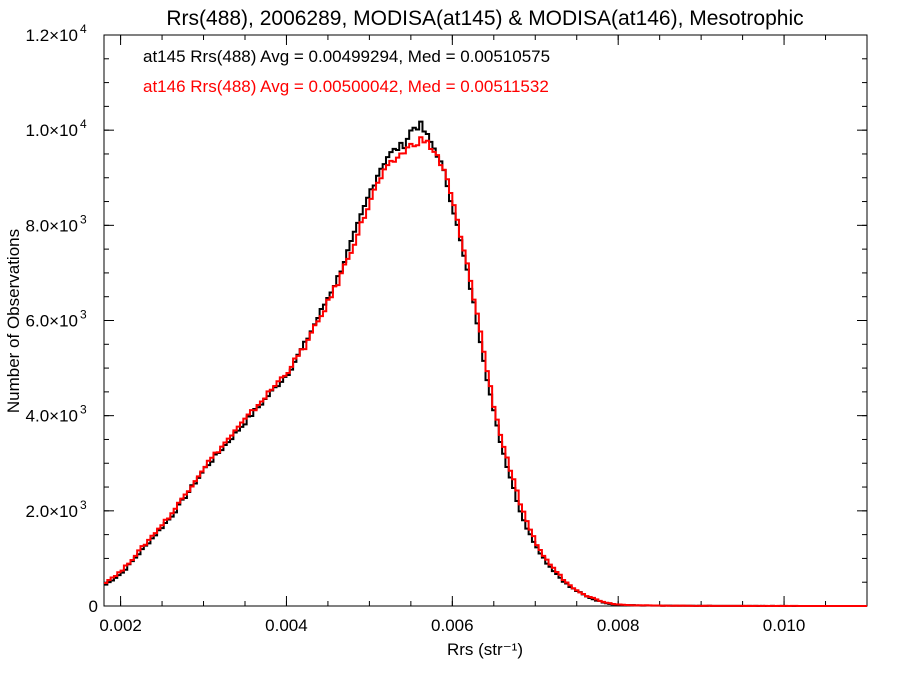  I want to click on y-tick-label-base: 1.0×10, so click(52, 130).